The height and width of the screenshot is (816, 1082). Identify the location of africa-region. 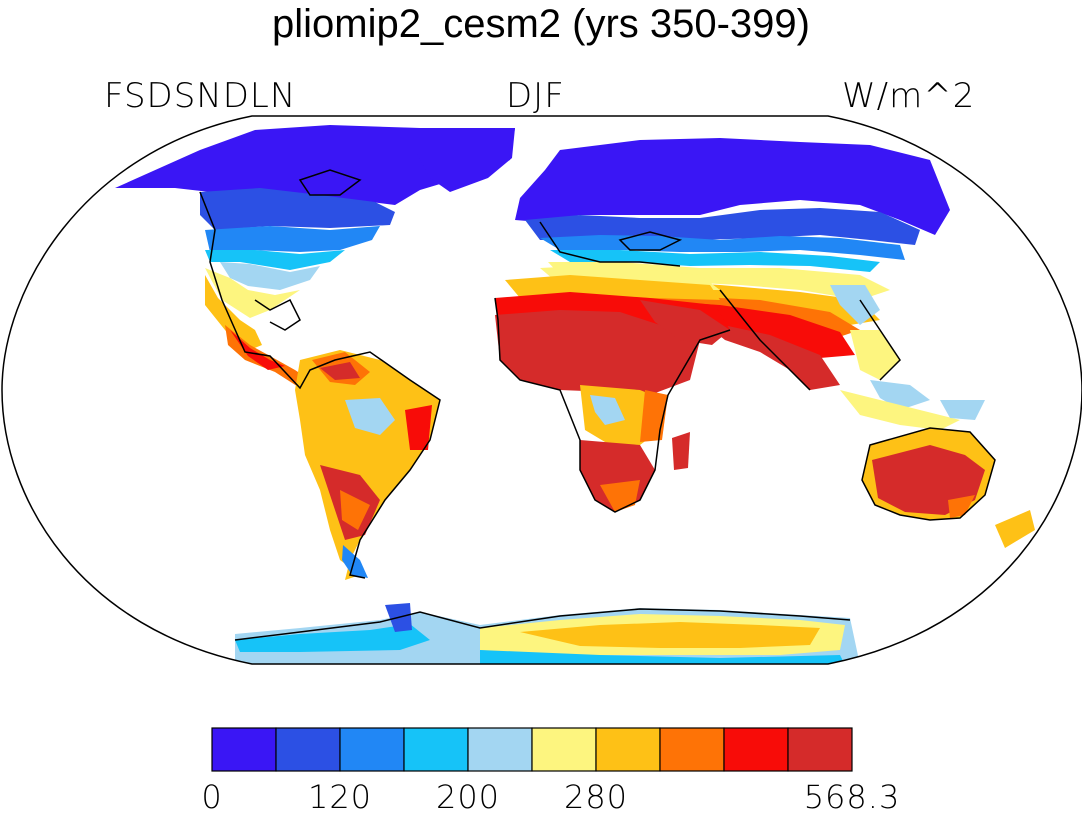
(612, 388).